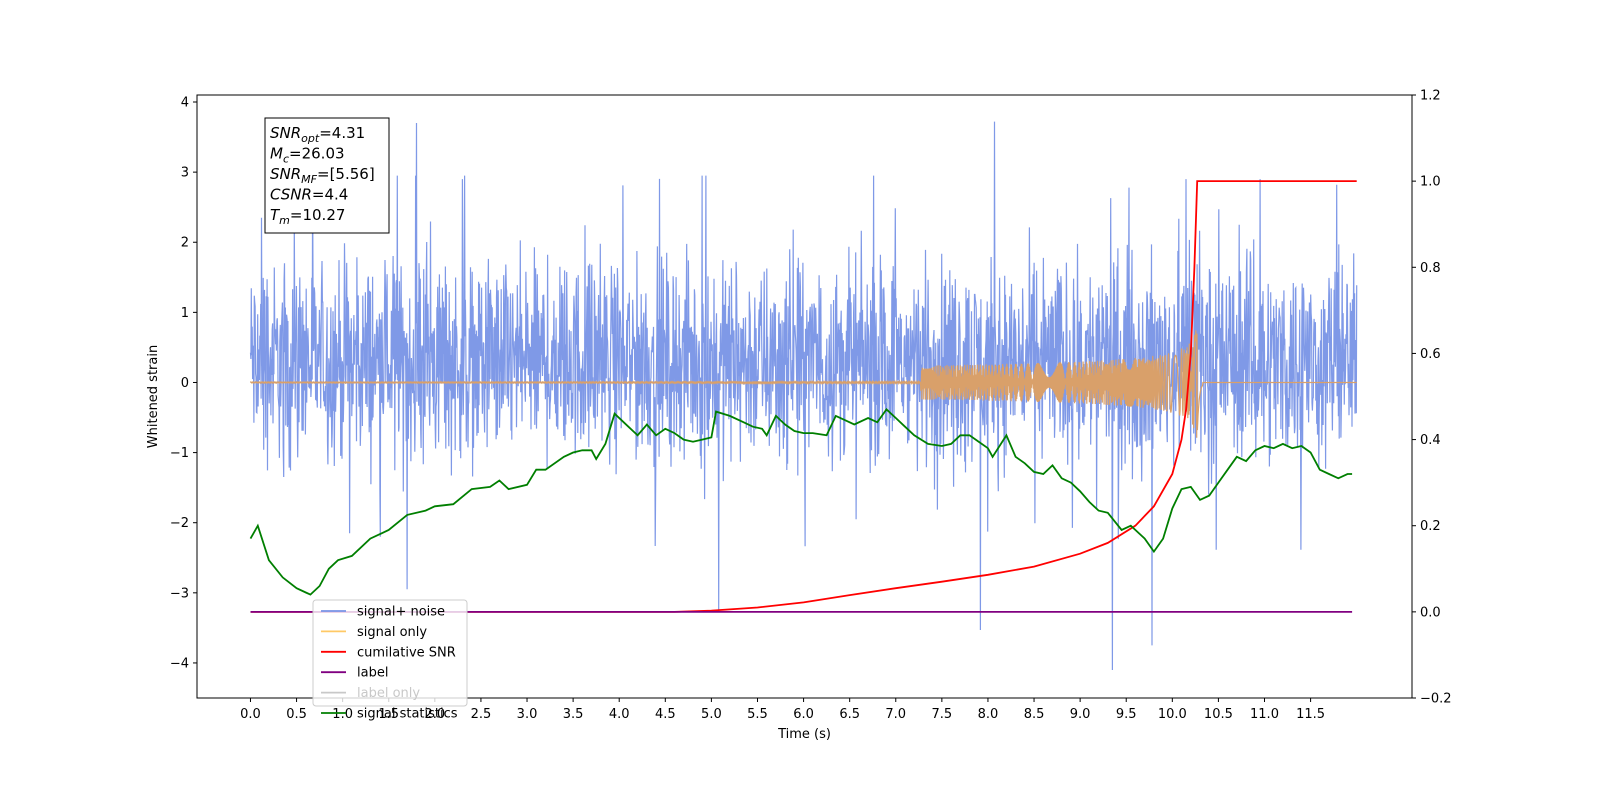  What do you see at coordinates (1430, 612) in the screenshot?
I see `y-right-tick-label: 0.0` at bounding box center [1430, 612].